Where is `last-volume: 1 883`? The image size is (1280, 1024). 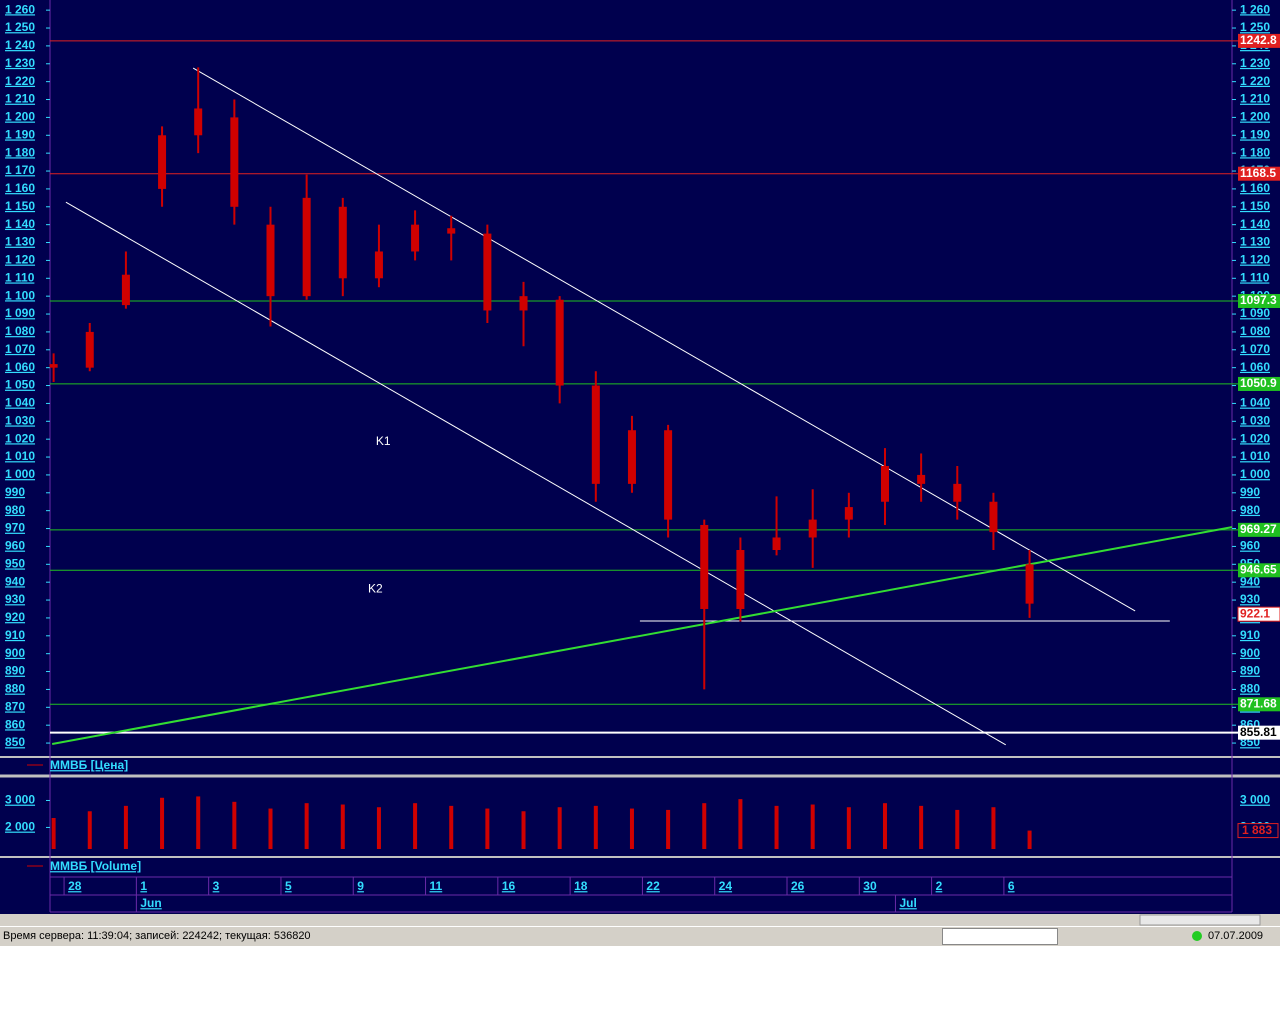
last-volume: 1 883 is located at coordinates (1257, 830).